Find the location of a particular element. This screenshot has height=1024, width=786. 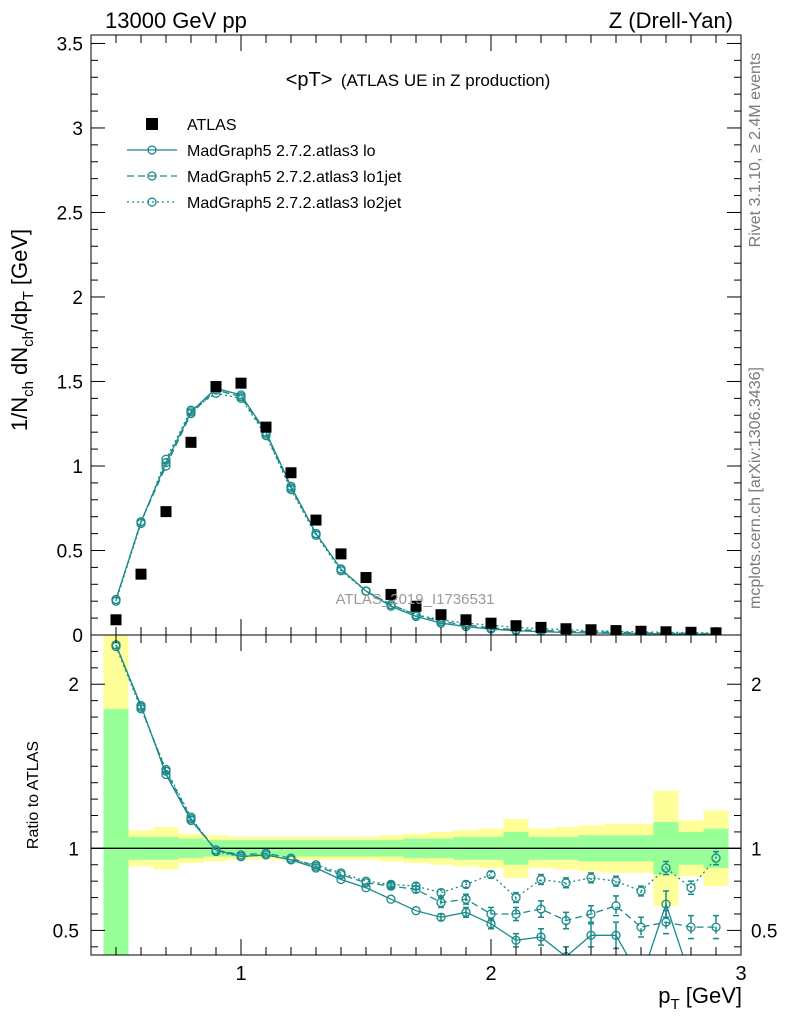

y-tick-label: 1 is located at coordinates (77, 467).